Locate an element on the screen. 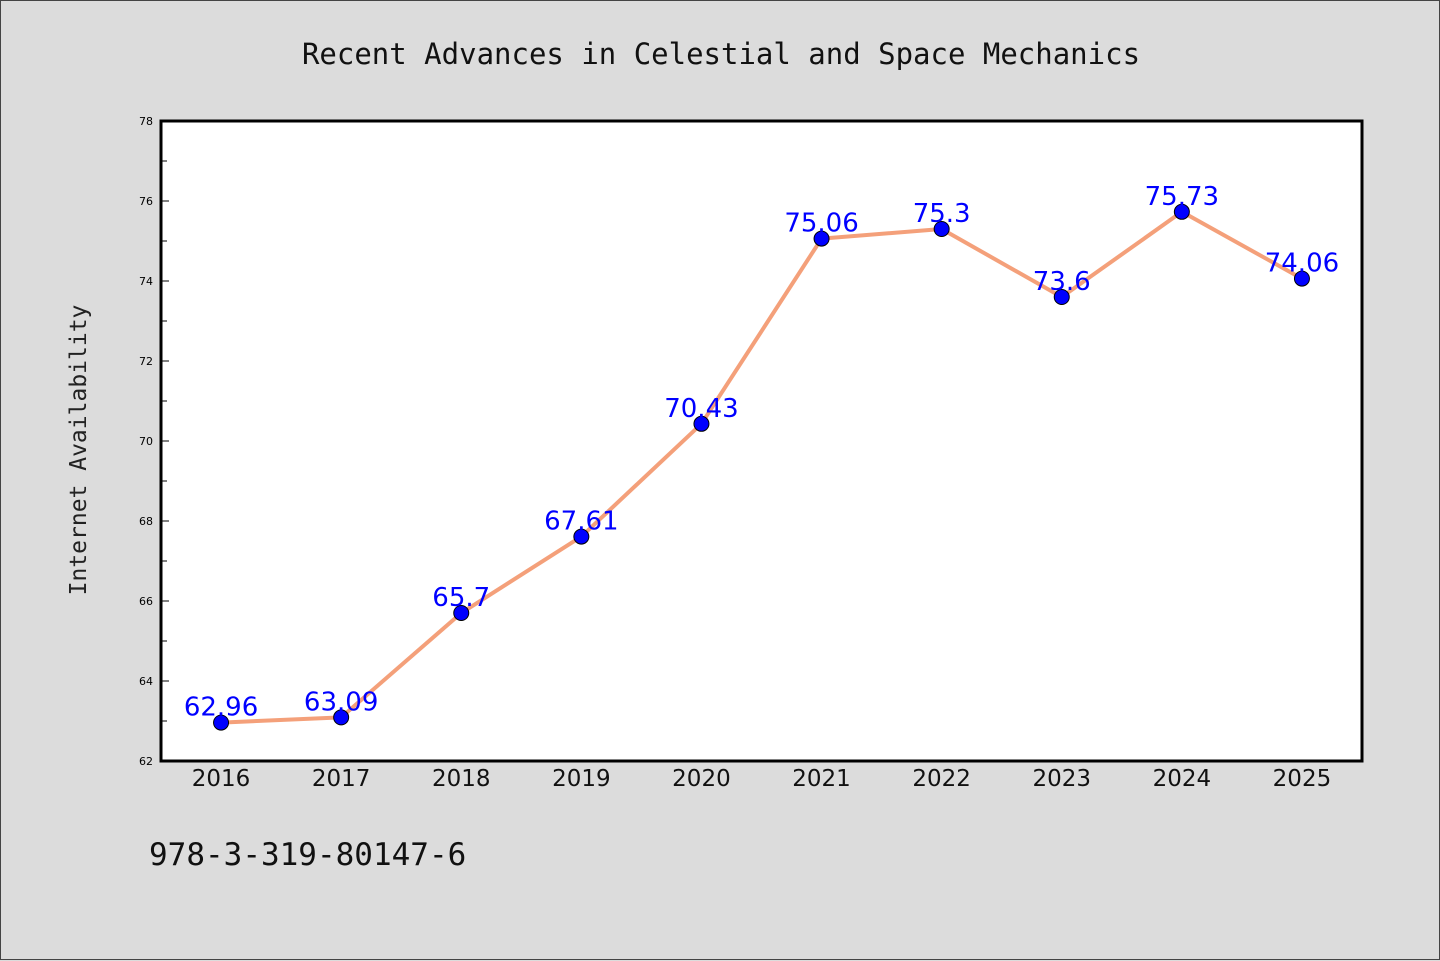 The image size is (1440, 961). footer-isbn: 978-3-319-80147-6 is located at coordinates (307, 855).